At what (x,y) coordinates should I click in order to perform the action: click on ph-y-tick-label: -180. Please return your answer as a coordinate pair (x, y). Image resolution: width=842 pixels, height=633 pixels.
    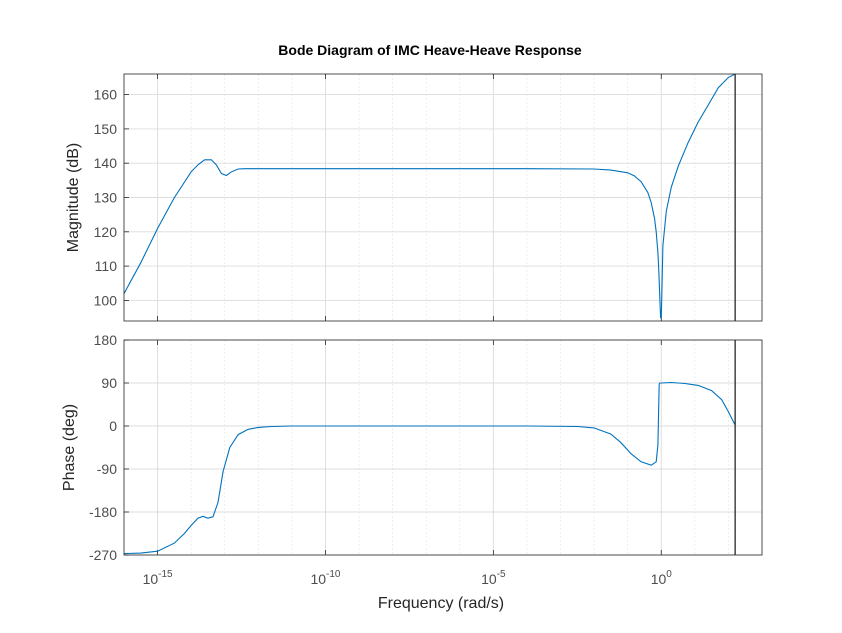
    Looking at the image, I should click on (103, 512).